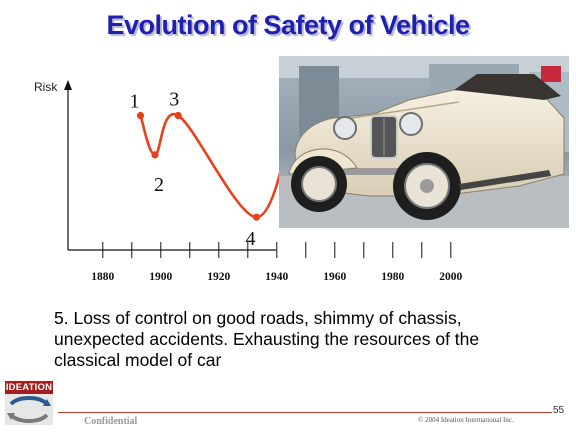  Describe the element at coordinates (450, 277) in the screenshot. I see `x-tick-label: 2000` at that location.